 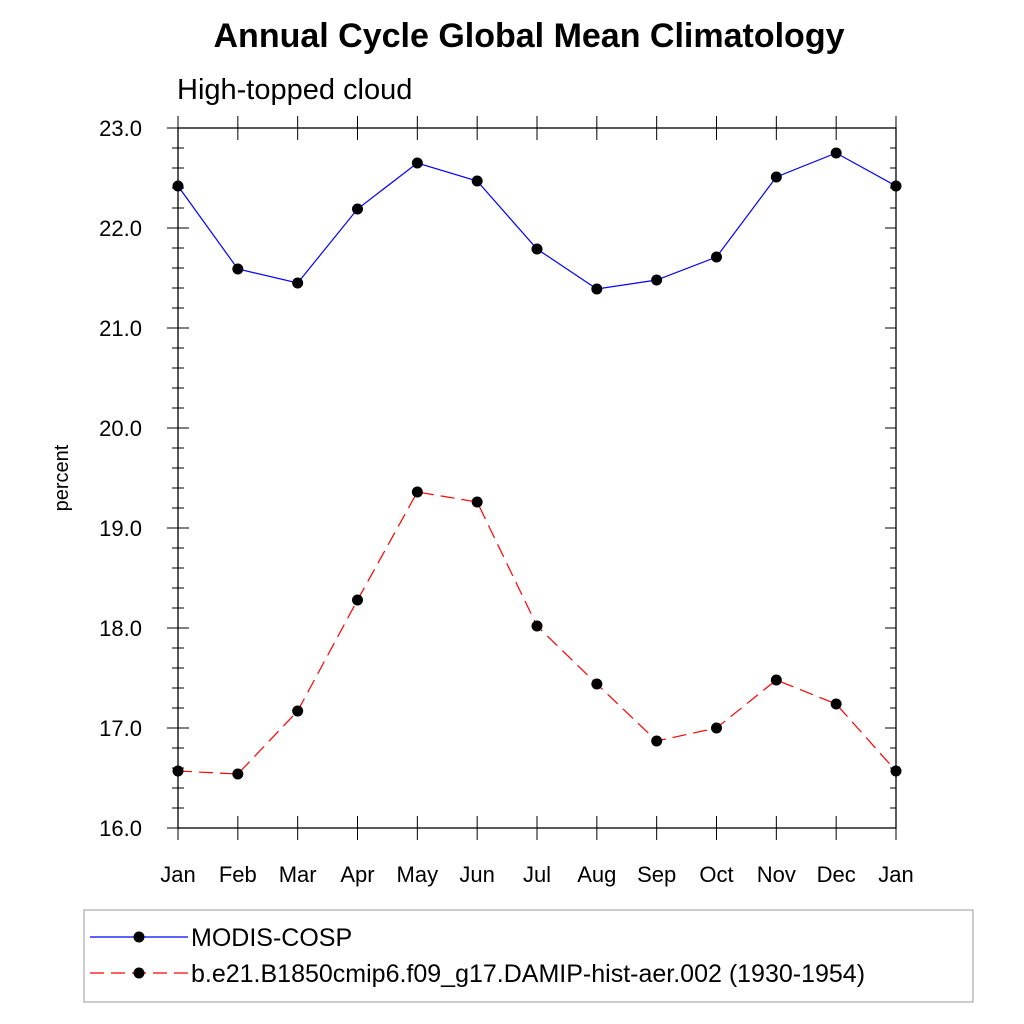 What do you see at coordinates (529, 36) in the screenshot?
I see `chart-title: Annual Cycle Global Mean Climatology` at bounding box center [529, 36].